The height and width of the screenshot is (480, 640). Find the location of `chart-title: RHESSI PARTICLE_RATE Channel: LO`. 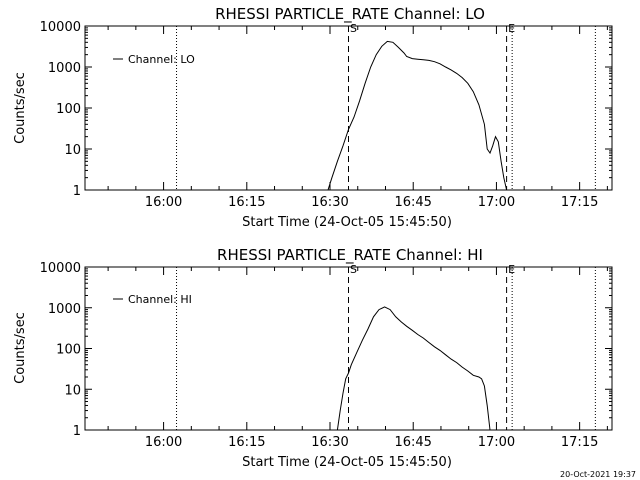

chart-title: RHESSI PARTICLE_RATE Channel: LO is located at coordinates (350, 14).